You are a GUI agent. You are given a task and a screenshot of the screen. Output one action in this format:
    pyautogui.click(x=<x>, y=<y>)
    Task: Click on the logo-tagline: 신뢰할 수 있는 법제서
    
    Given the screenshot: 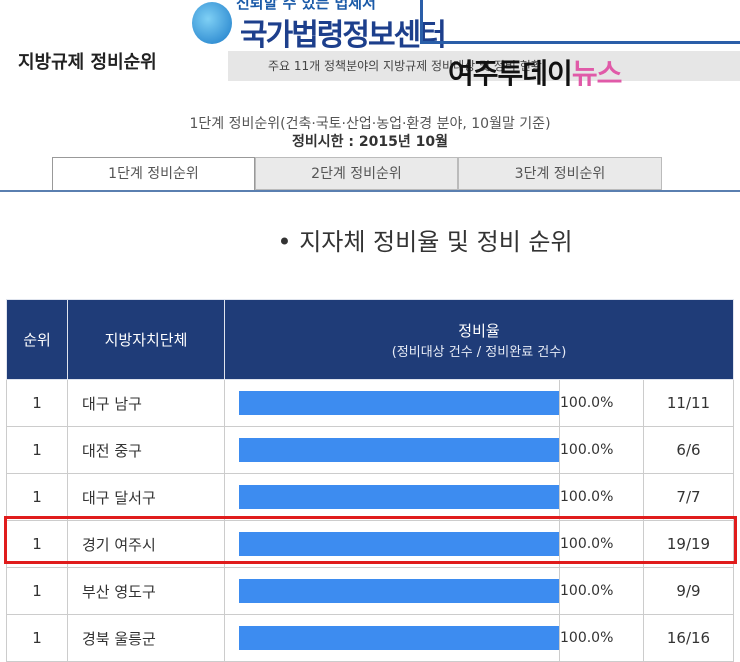 What is the action you would take?
    pyautogui.click(x=306, y=6)
    